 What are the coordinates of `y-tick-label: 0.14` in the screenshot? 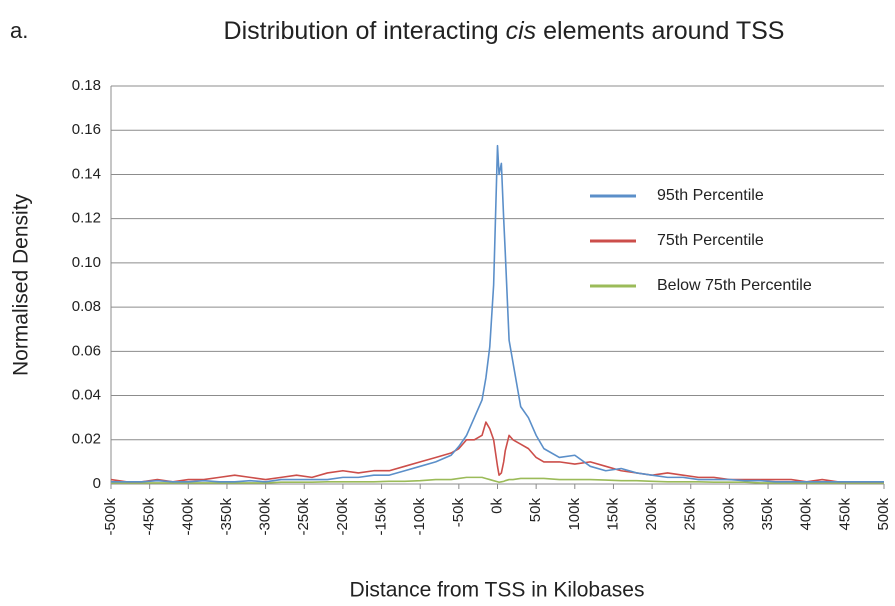 It's located at (86, 173).